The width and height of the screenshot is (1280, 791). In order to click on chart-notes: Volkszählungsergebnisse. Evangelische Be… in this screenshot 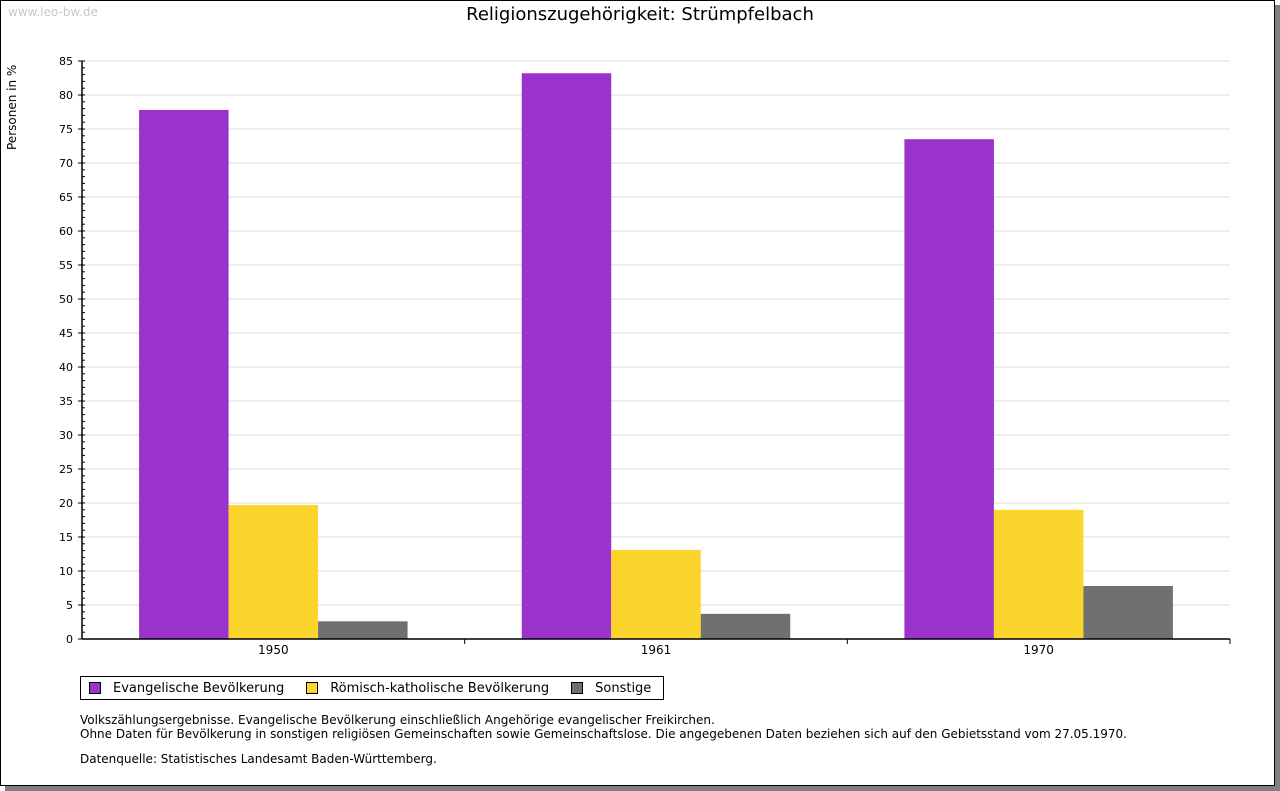, I will do `click(603, 727)`.